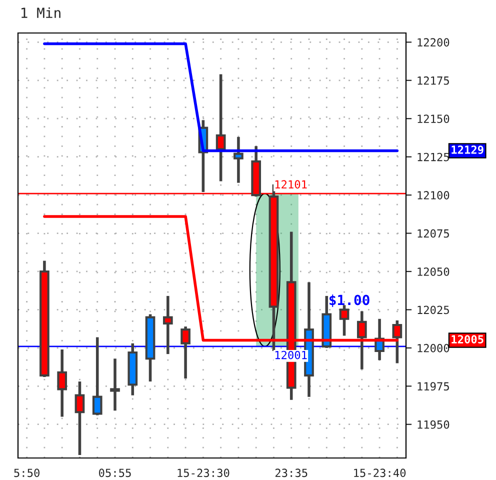  What do you see at coordinates (41, 12) in the screenshot?
I see `chart-title: 1 Min` at bounding box center [41, 12].